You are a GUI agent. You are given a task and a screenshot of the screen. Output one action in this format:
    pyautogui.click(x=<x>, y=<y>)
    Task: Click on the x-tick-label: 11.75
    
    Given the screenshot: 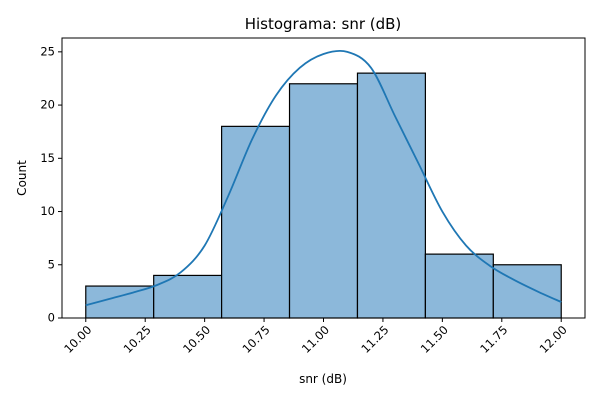 What is the action you would take?
    pyautogui.click(x=493, y=339)
    